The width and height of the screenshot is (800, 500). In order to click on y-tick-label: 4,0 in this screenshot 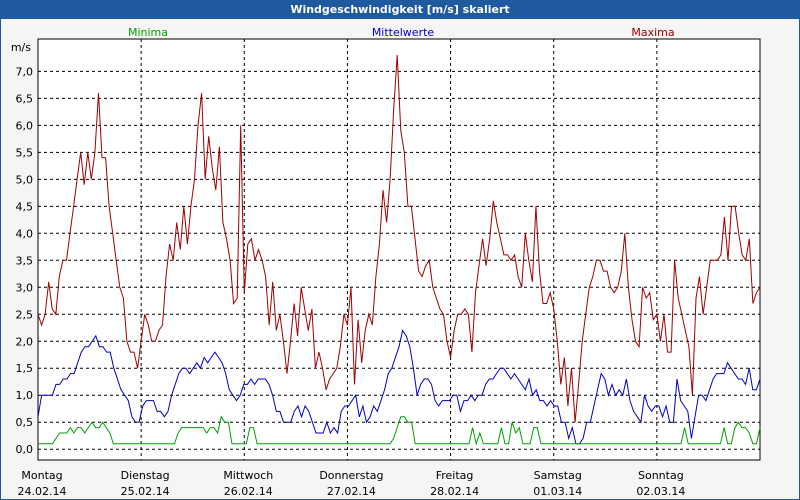, I will do `click(25, 233)`.